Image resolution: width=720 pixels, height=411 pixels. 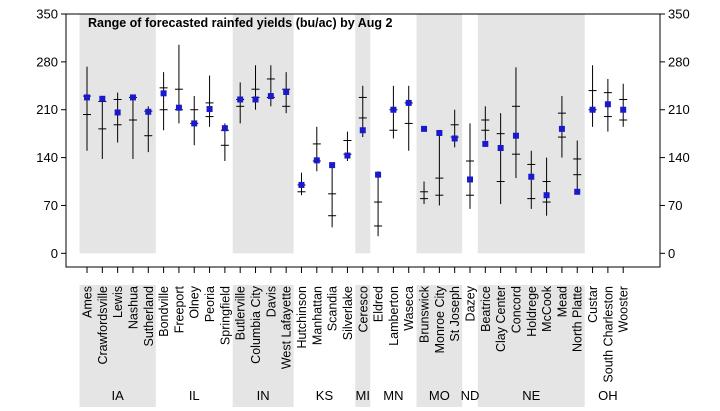 I want to click on state-label-mn: MN, so click(x=393, y=395).